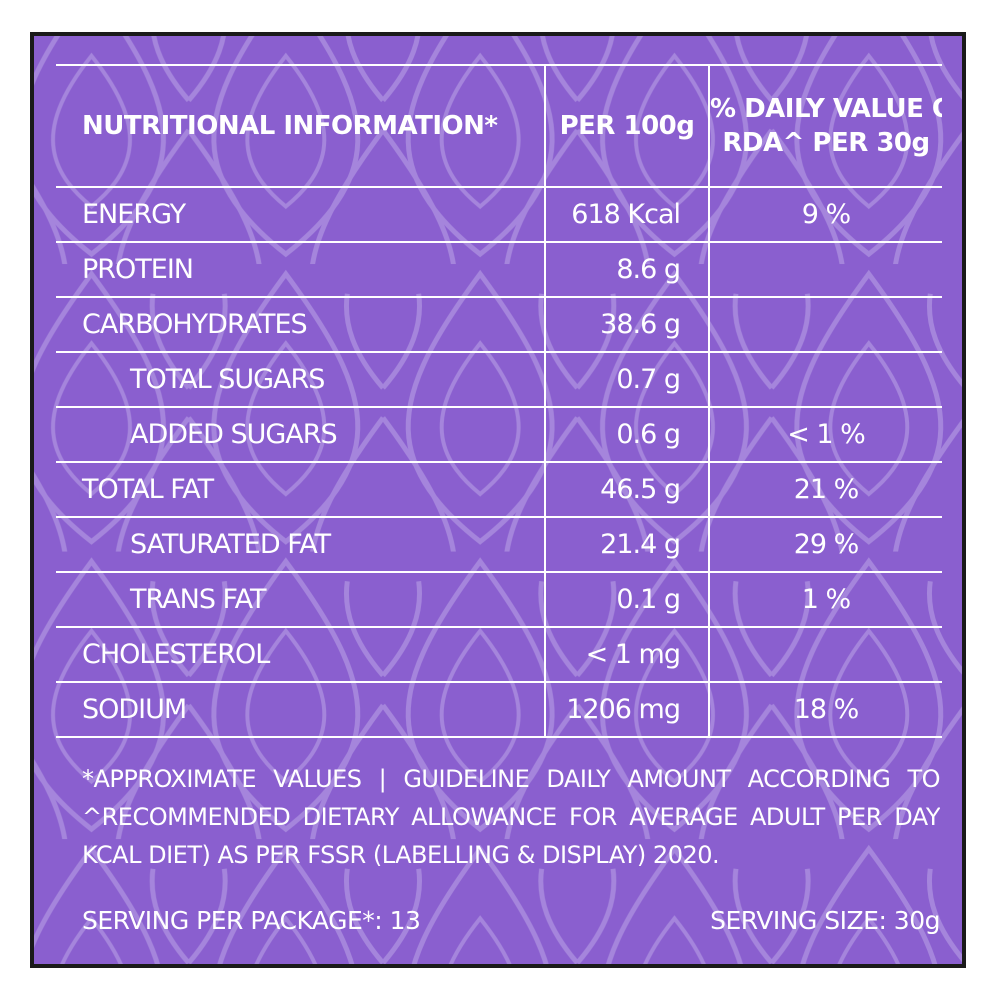  I want to click on nutrient-per-100g: < 1 mg, so click(626, 654).